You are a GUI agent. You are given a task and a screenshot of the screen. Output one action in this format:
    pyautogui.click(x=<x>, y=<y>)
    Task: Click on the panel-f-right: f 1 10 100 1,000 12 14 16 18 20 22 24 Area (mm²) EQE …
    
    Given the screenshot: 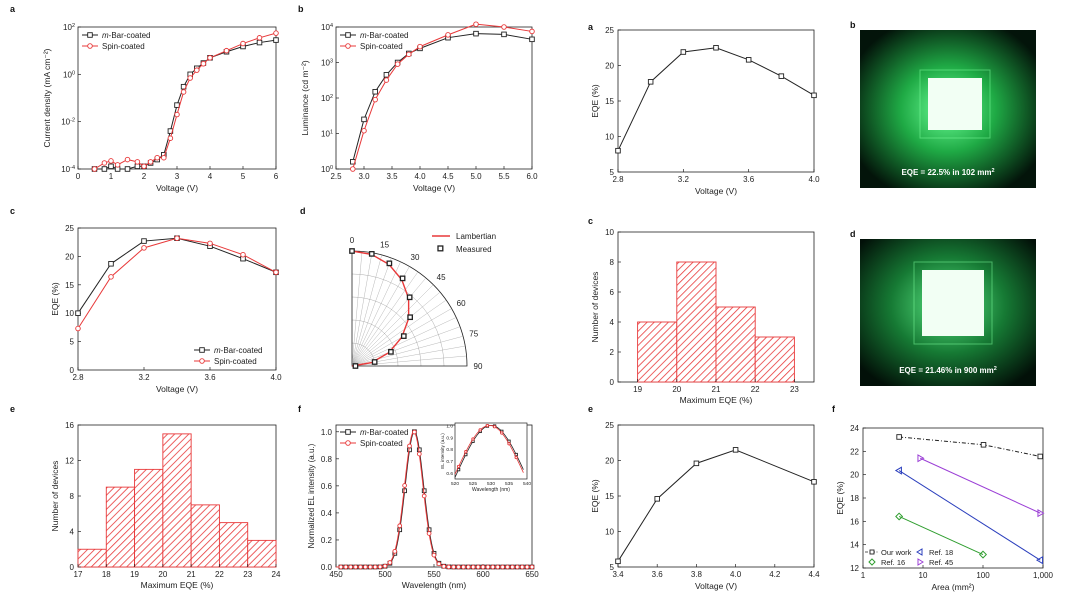 What is the action you would take?
    pyautogui.click(x=943, y=498)
    